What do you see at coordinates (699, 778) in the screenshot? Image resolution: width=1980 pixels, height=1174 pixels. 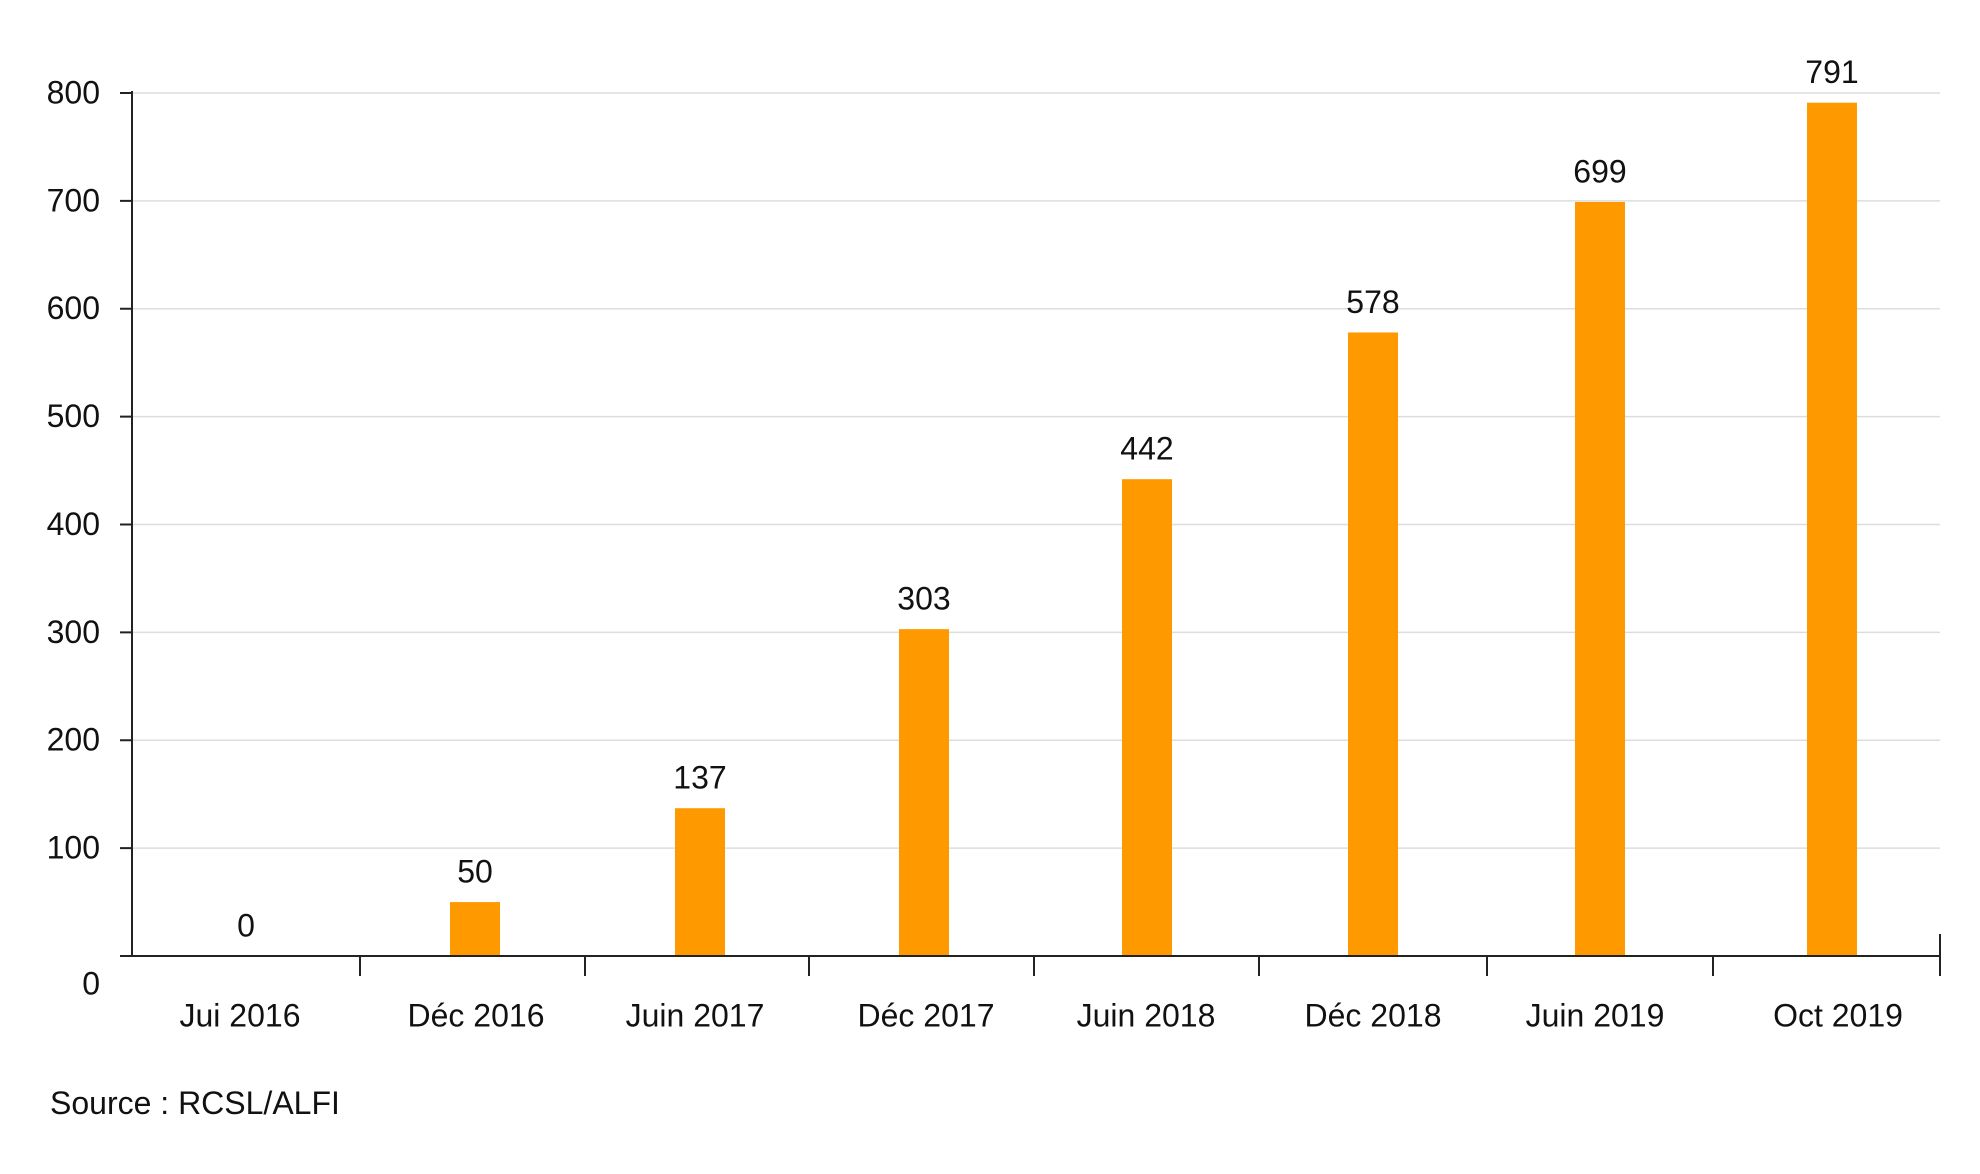 I see `data-label: 137` at bounding box center [699, 778].